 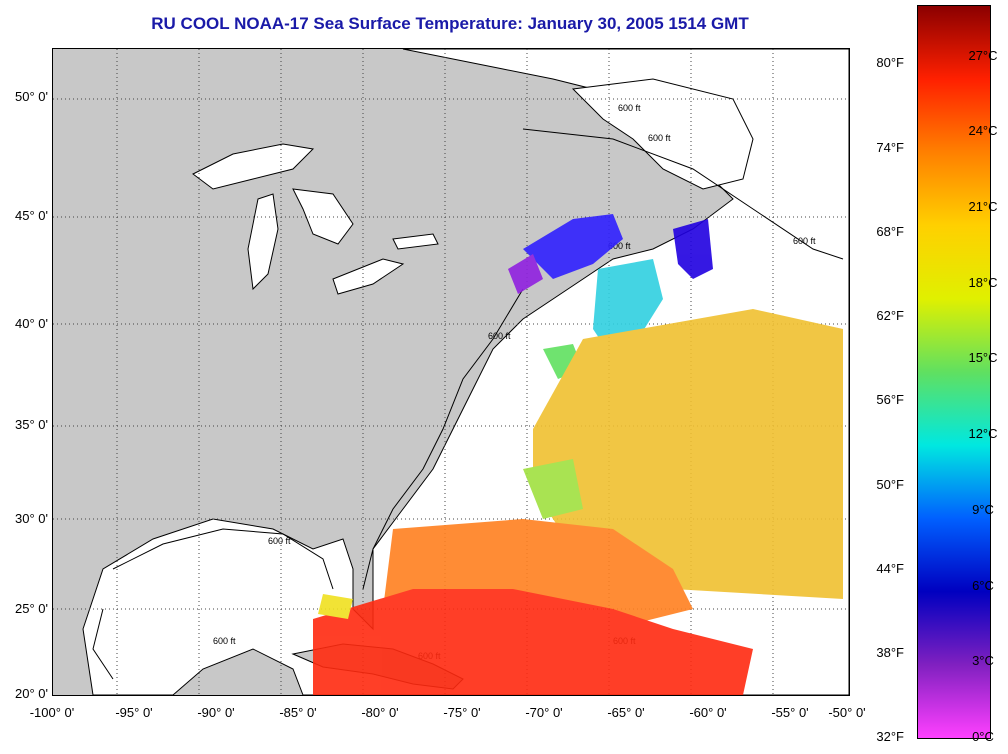 I want to click on lon-label-70: -70° 0', so click(x=544, y=712).